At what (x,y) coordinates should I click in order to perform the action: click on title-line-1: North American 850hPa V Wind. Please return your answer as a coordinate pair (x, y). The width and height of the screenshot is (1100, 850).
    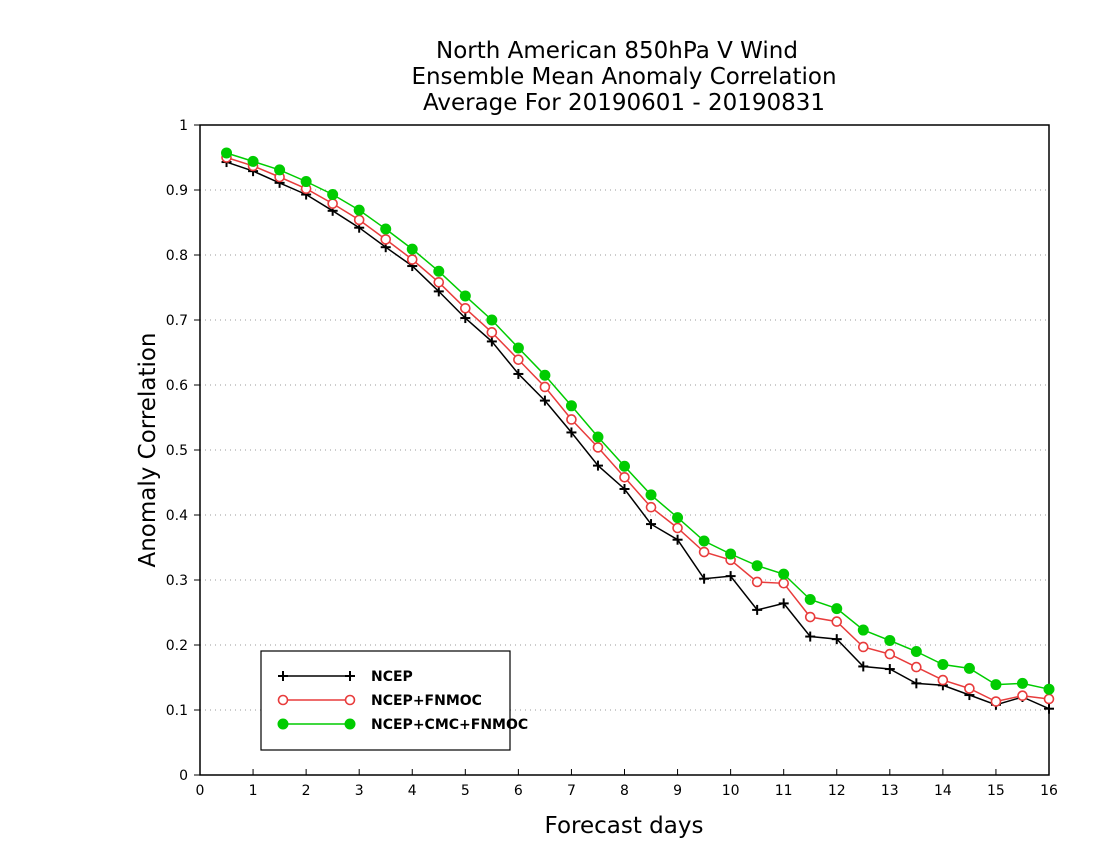
    Looking at the image, I should click on (617, 51).